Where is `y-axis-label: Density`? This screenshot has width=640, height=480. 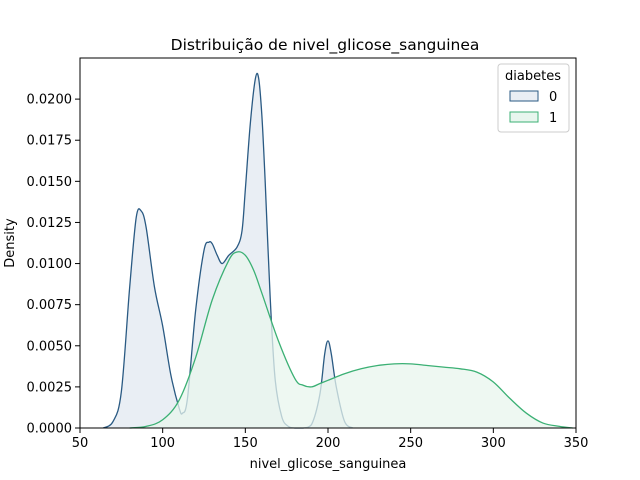 y-axis-label: Density is located at coordinates (10, 243).